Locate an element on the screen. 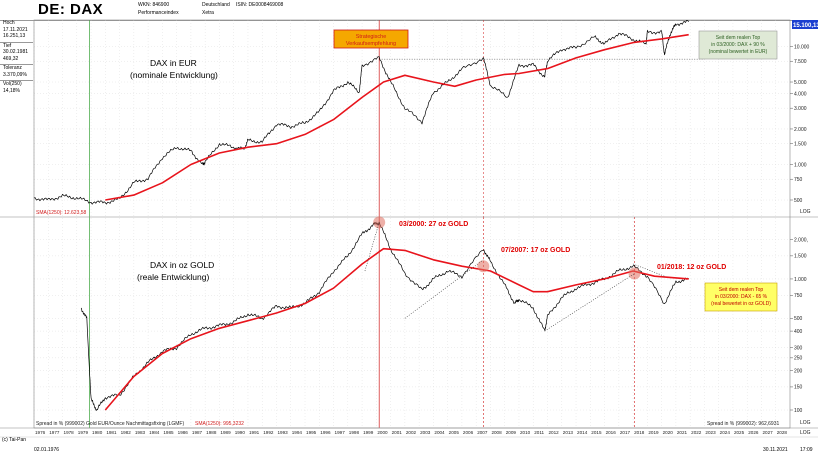 The height and width of the screenshot is (456, 818). year-tick-label: 2013 is located at coordinates (568, 432).